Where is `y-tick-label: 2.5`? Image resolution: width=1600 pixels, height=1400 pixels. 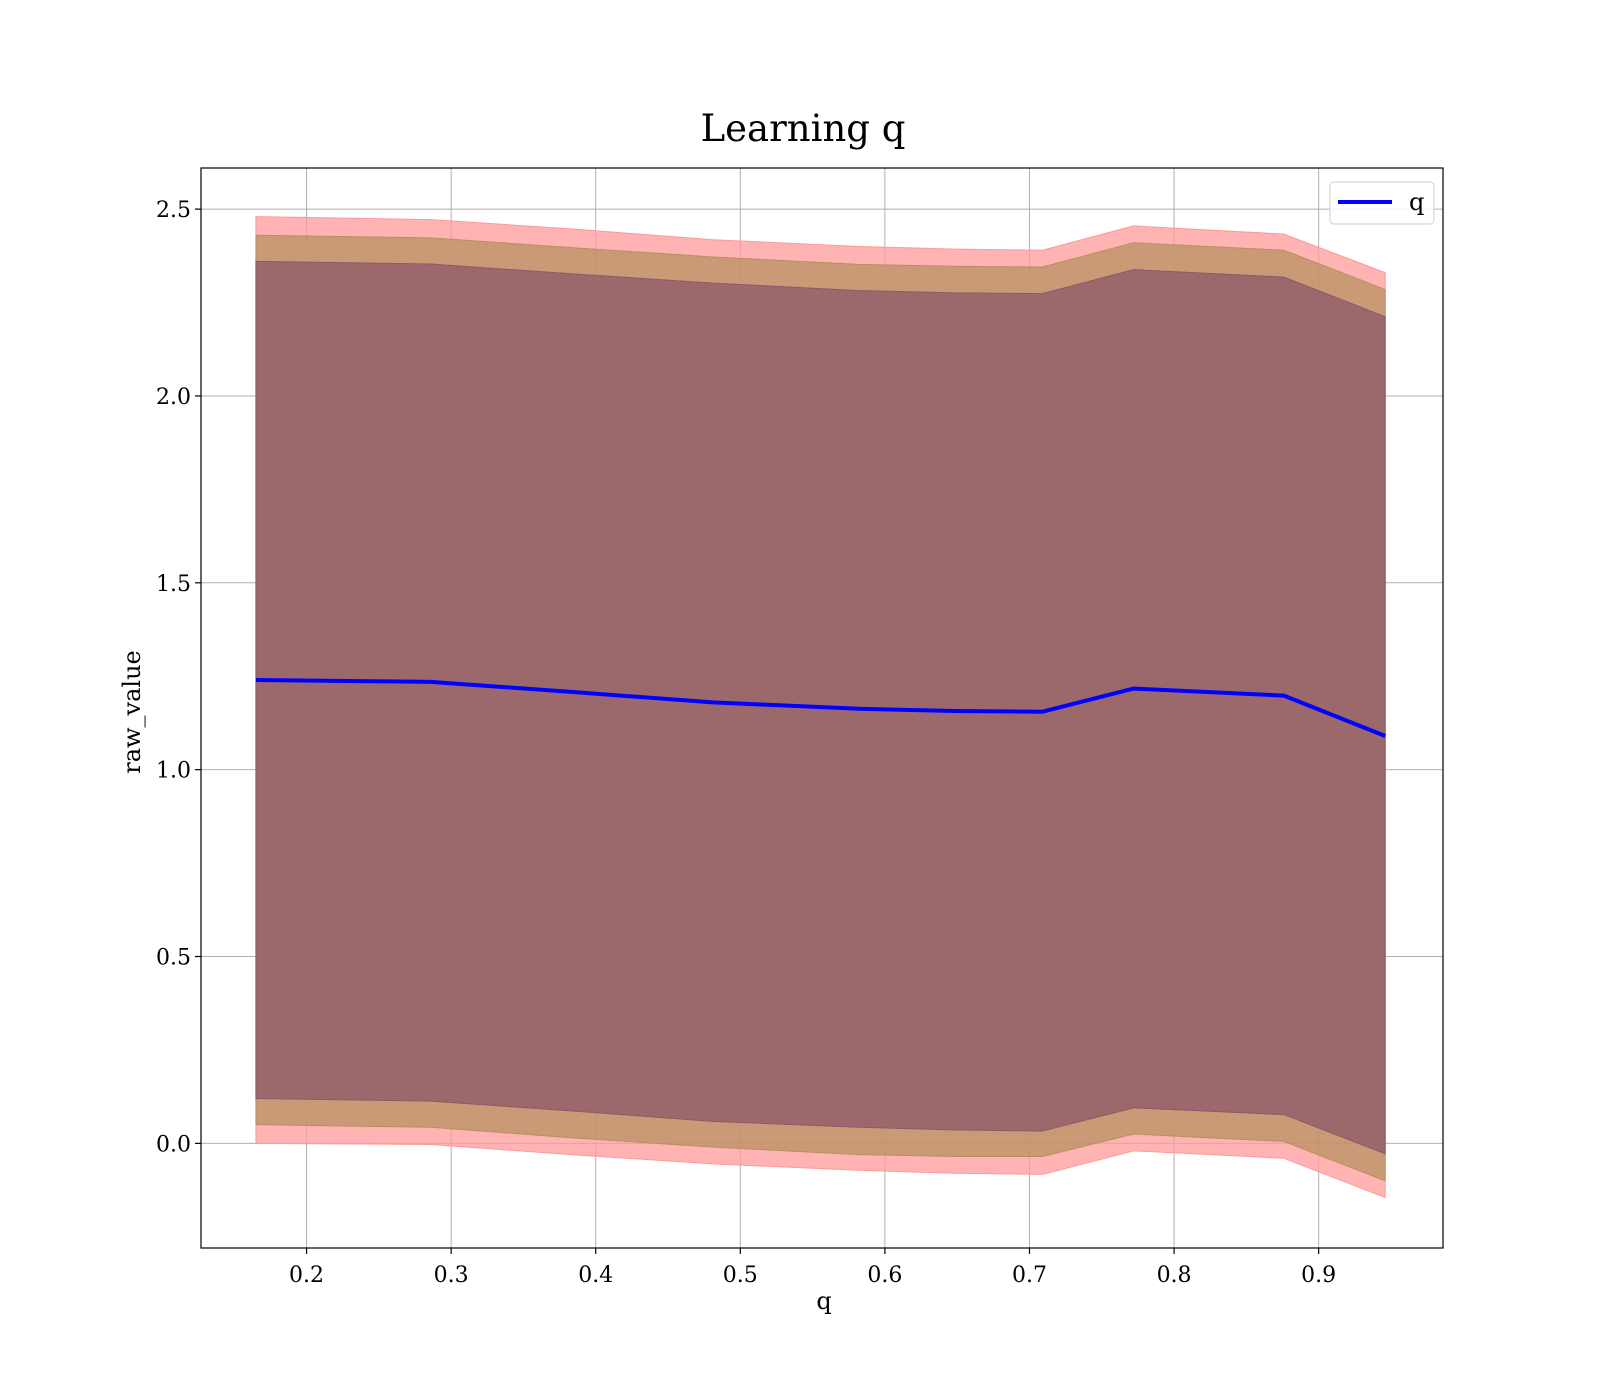 y-tick-label: 2.5 is located at coordinates (173, 210).